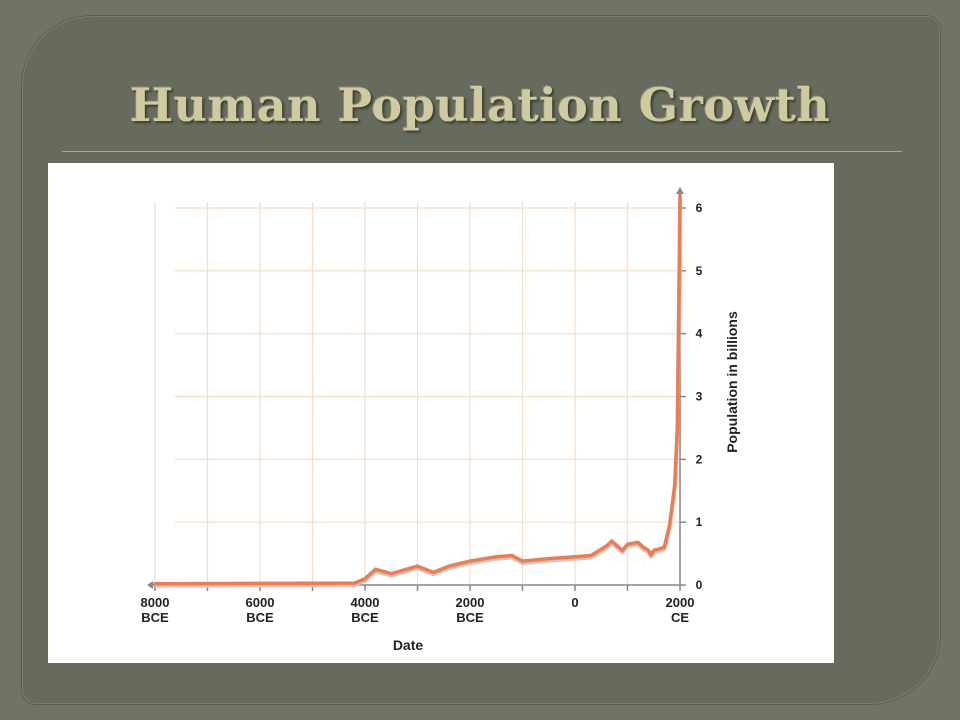 Image resolution: width=960 pixels, height=720 pixels. What do you see at coordinates (699, 271) in the screenshot?
I see `y-tick-label: 5` at bounding box center [699, 271].